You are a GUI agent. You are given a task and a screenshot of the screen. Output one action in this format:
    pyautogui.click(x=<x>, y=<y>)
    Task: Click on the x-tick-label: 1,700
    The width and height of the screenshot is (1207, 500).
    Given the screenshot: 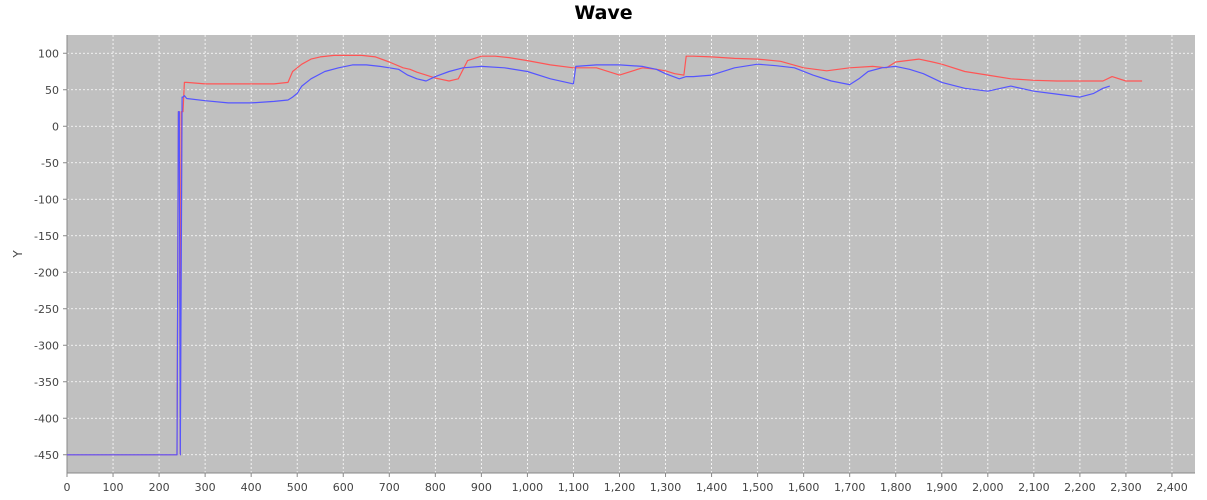 What is the action you would take?
    pyautogui.click(x=850, y=487)
    